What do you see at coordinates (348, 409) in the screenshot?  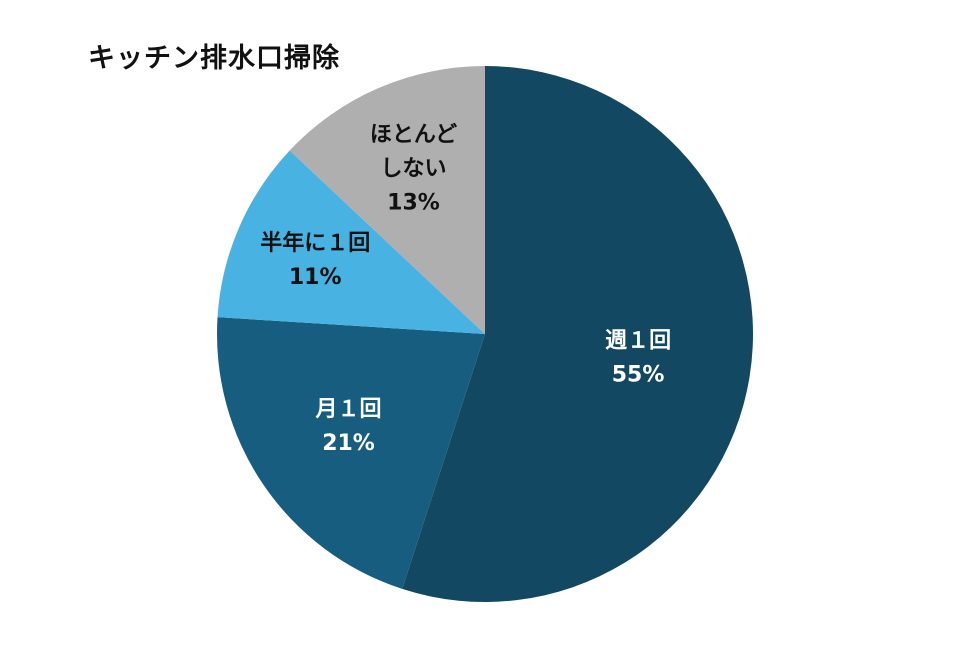 I see `slice-category-monthly: 月１回` at bounding box center [348, 409].